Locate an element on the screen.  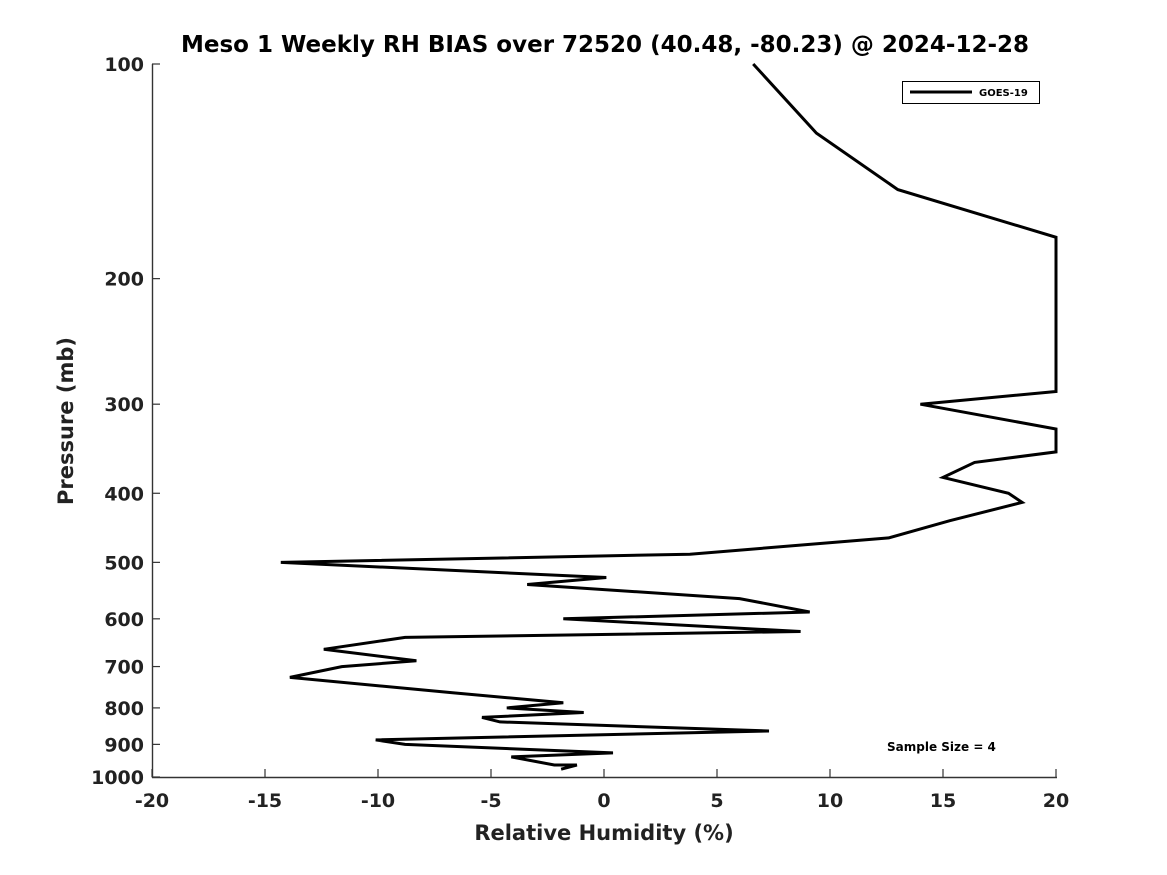
y-tick-label: 200 is located at coordinates (124, 280).